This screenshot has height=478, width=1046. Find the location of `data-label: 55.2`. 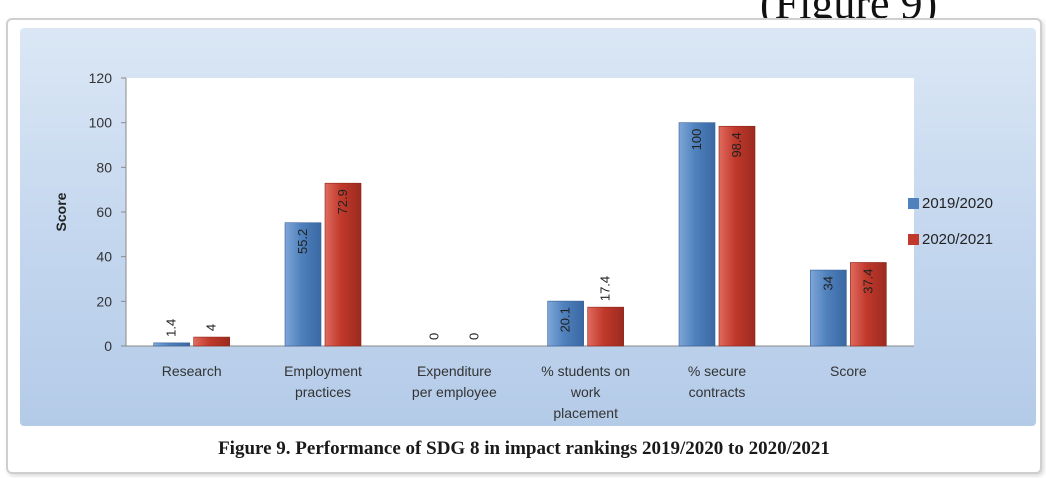

data-label: 55.2 is located at coordinates (302, 241).